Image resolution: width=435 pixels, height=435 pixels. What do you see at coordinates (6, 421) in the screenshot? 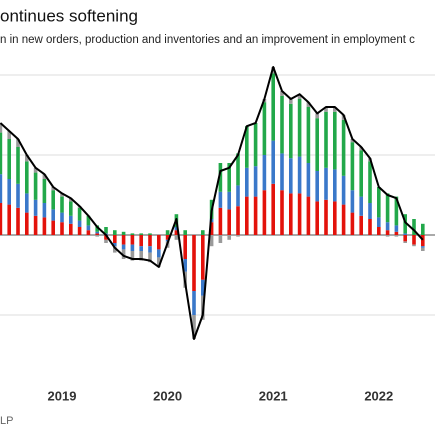
I see `source: LP` at bounding box center [6, 421].